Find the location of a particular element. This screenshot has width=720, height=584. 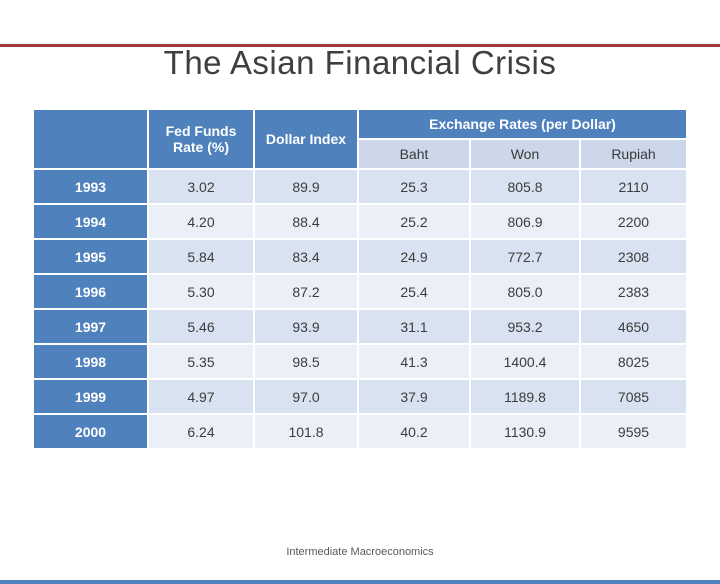

data-cell: 772.7 is located at coordinates (525, 257).